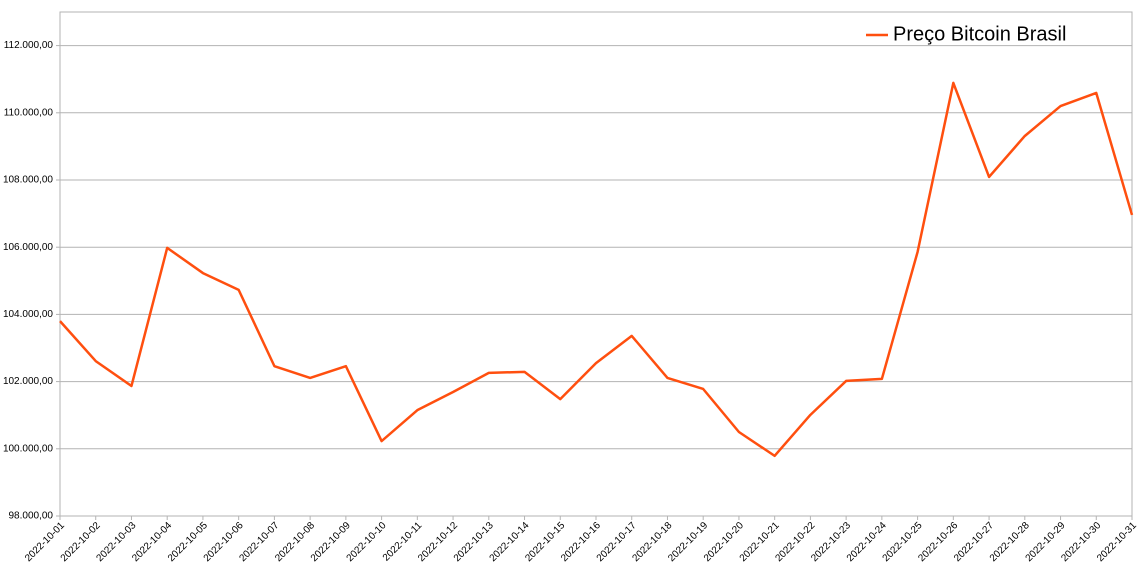  Describe the element at coordinates (29, 112) in the screenshot. I see `y-tick-label: 110.000,00` at that location.